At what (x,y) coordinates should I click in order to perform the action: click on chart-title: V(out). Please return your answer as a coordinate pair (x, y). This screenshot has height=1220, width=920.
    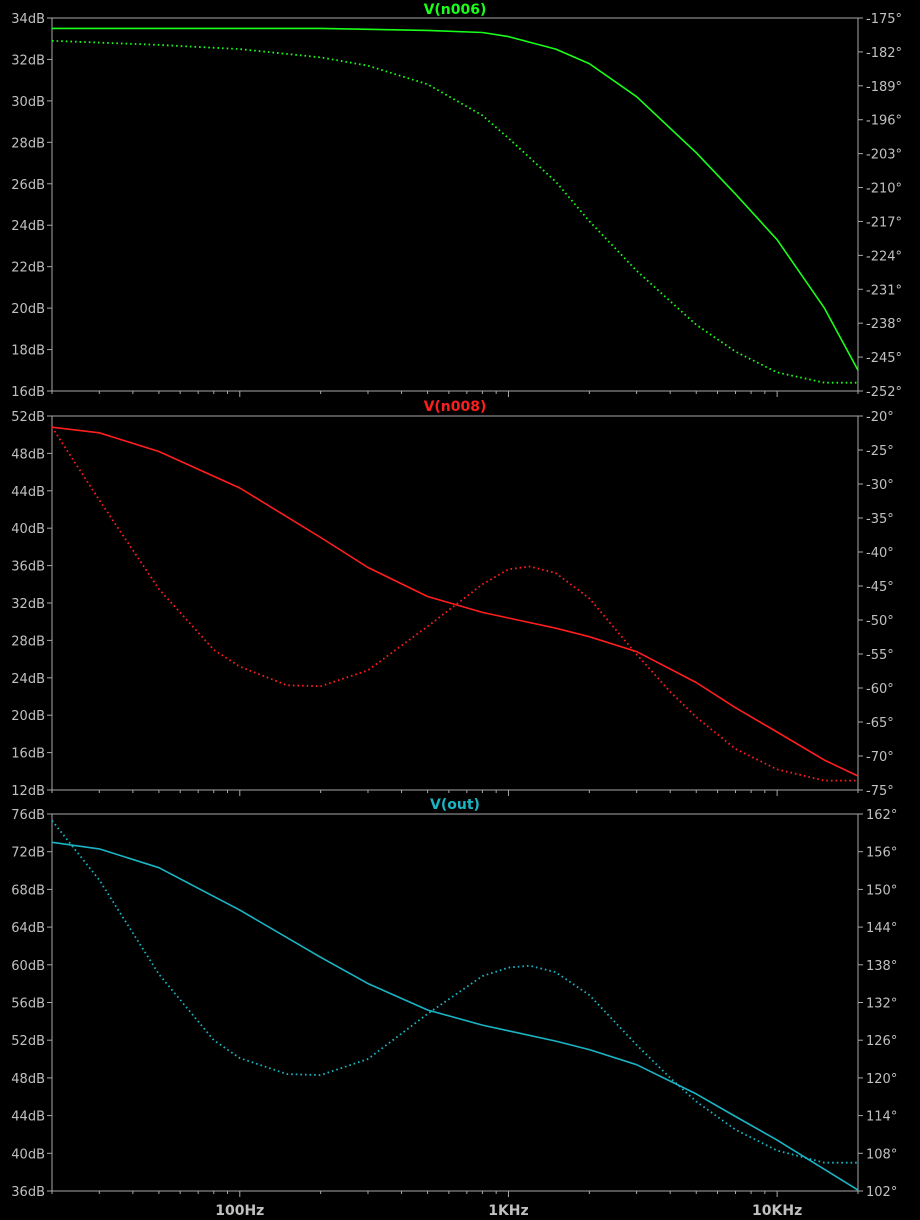
    Looking at the image, I should click on (455, 805).